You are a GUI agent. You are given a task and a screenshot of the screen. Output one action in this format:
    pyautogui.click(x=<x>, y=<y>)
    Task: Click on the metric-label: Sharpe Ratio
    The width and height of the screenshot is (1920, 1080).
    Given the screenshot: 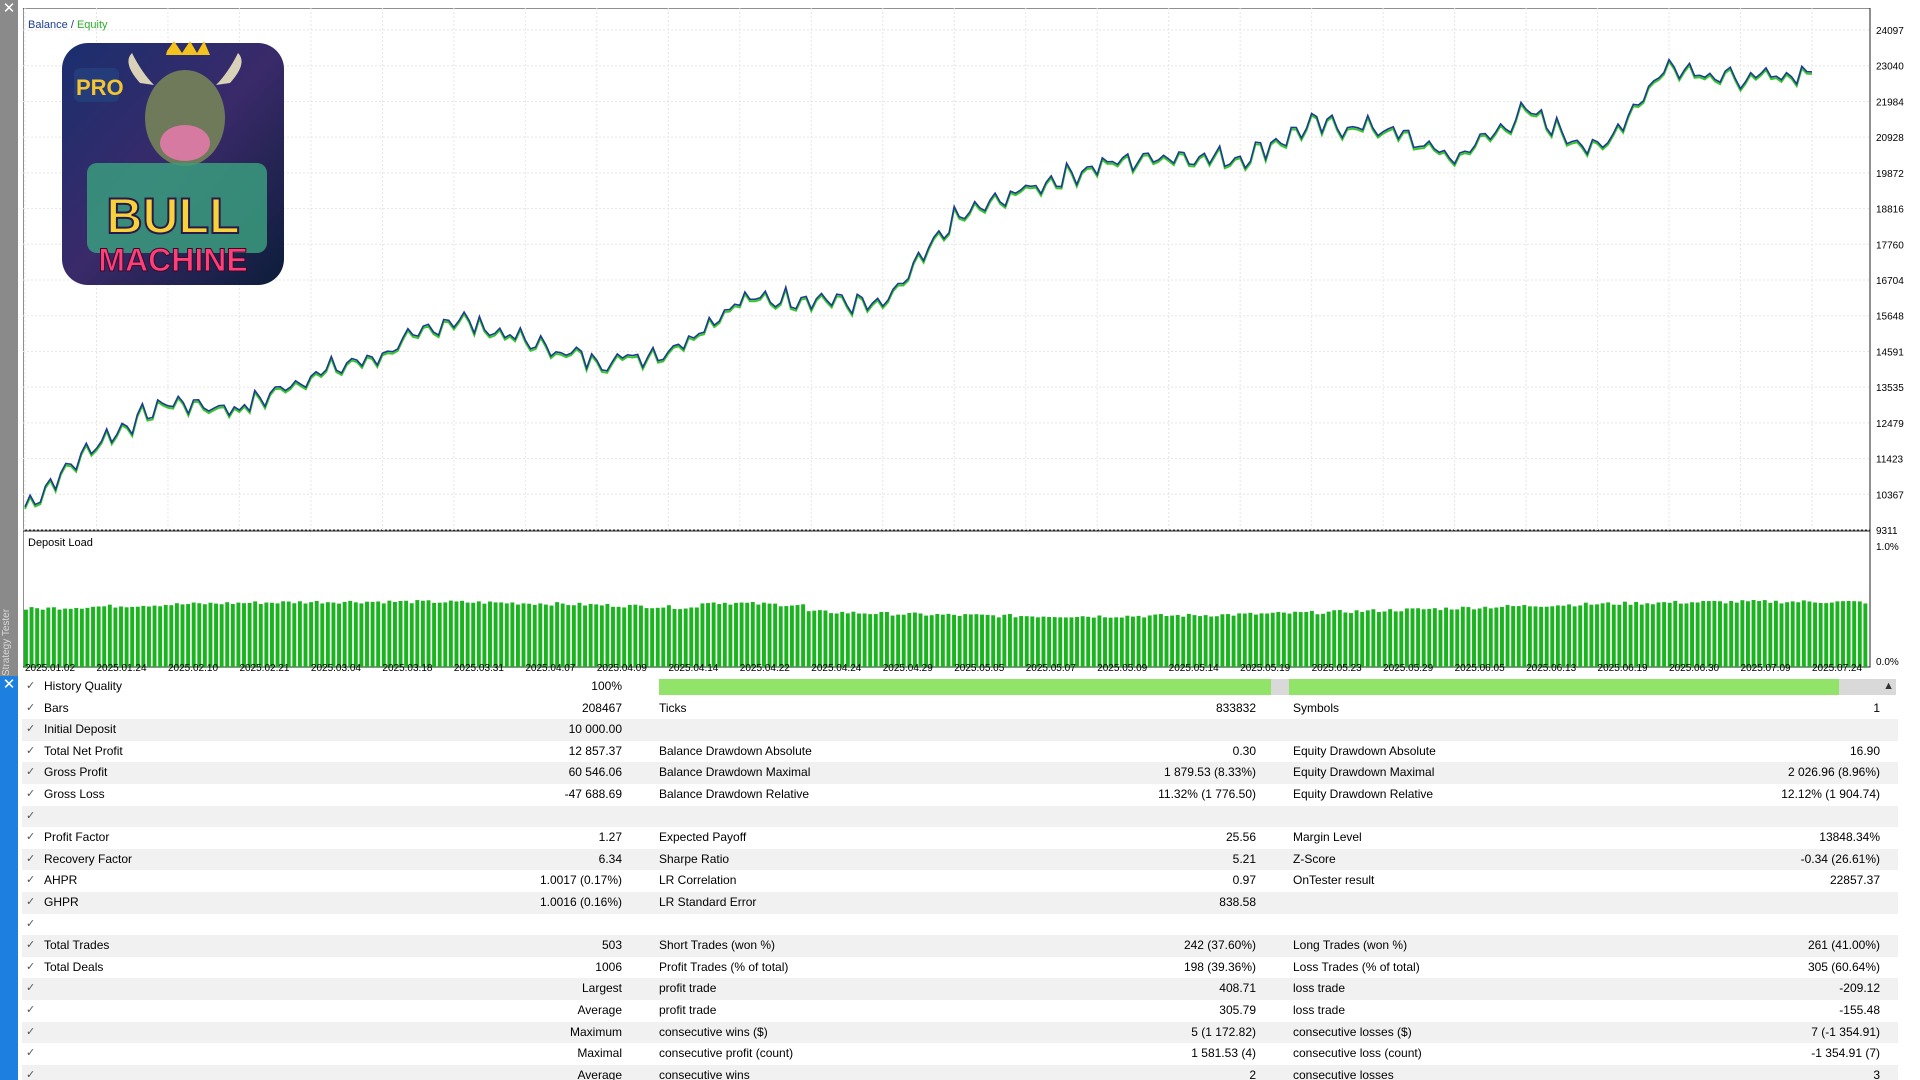 What is the action you would take?
    pyautogui.click(x=694, y=858)
    